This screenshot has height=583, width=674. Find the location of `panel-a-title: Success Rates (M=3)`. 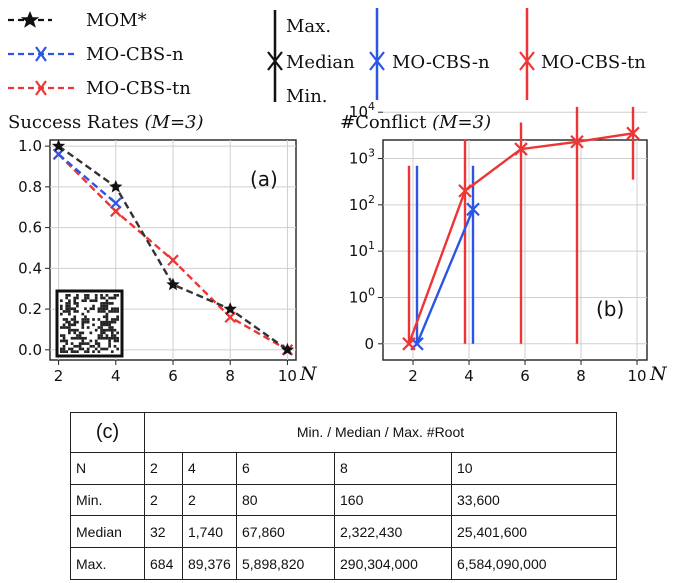

panel-a-title: Success Rates (M=3) is located at coordinates (106, 122).